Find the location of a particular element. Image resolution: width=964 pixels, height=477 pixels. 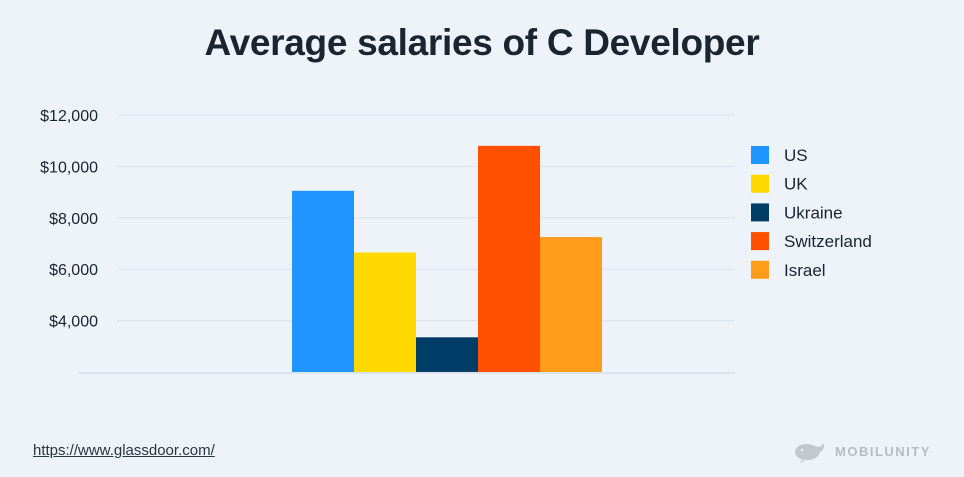

legend-label-ukraine: Ukraine is located at coordinates (813, 212).